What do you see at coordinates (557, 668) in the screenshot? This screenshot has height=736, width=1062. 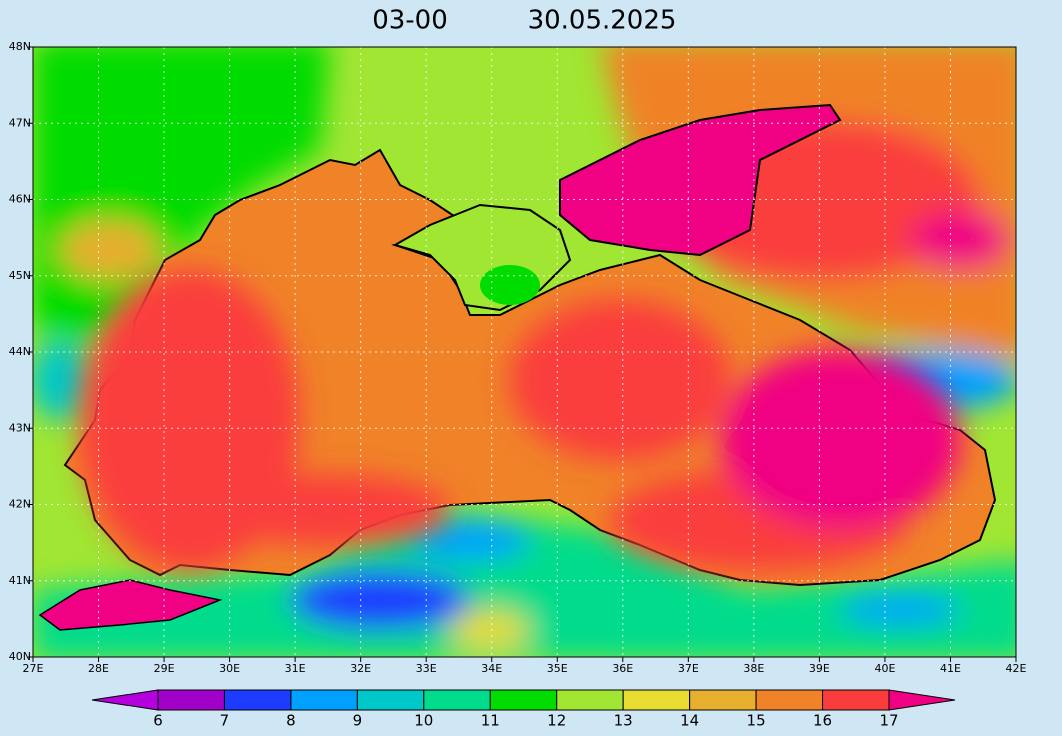 I see `x-tick-label: 35E` at bounding box center [557, 668].